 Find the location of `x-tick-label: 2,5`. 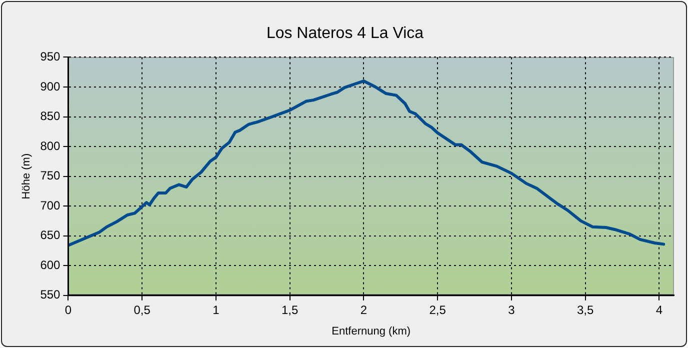

x-tick-label: 2,5 is located at coordinates (437, 309).